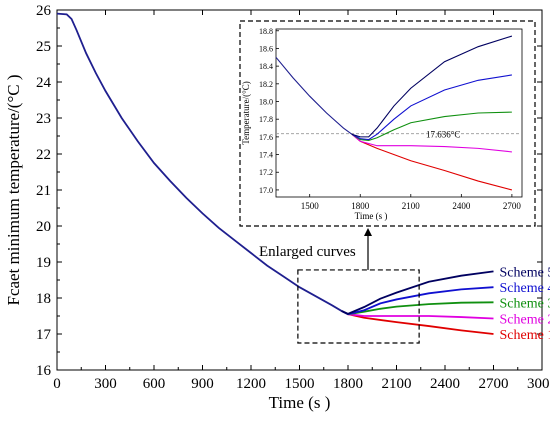 This screenshot has width=550, height=427. What do you see at coordinates (348, 384) in the screenshot?
I see `main-x-tick-label: 1800` at bounding box center [348, 384].